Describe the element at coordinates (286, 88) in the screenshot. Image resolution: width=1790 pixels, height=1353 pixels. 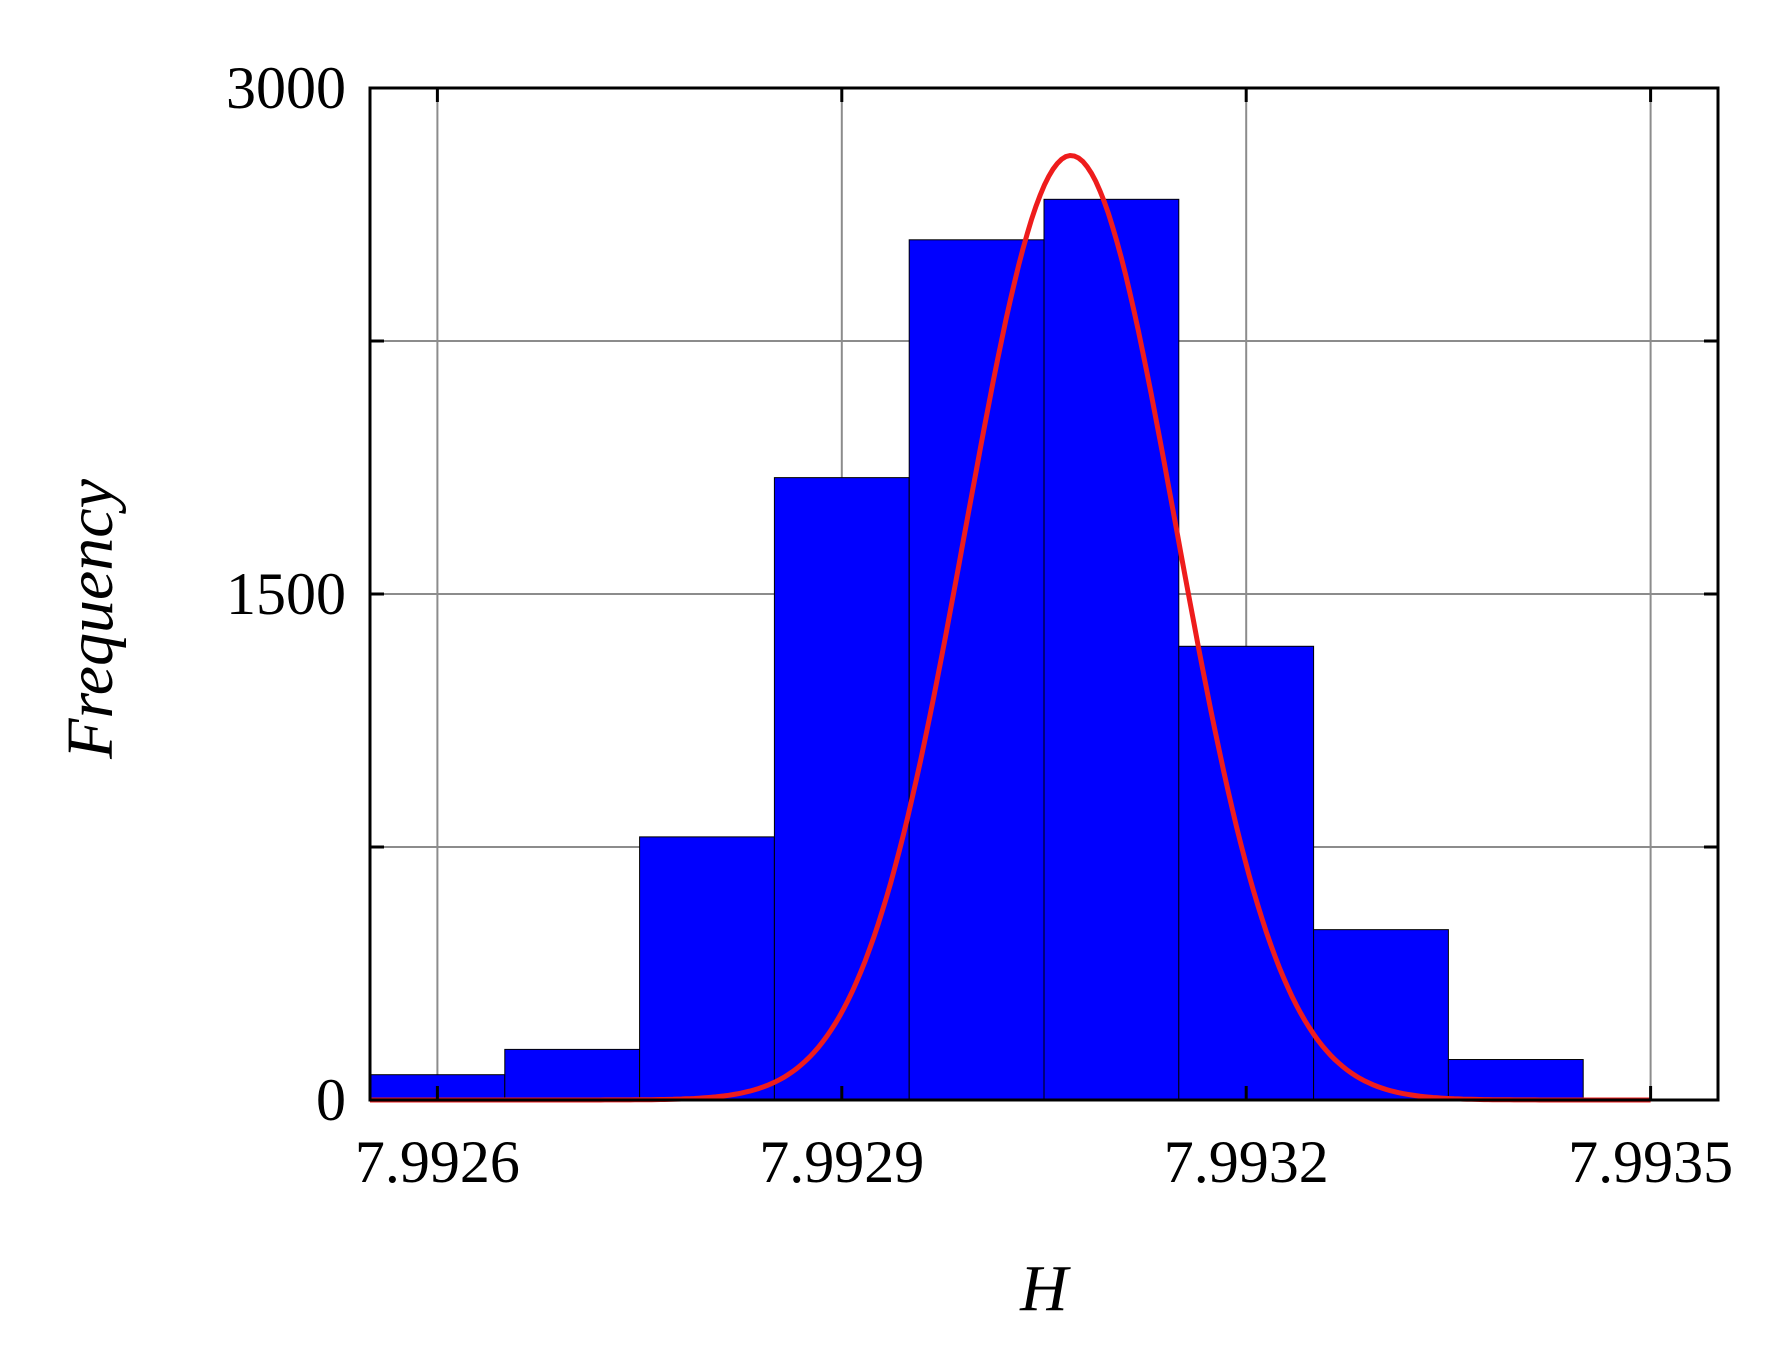
I see `y-tick-label: 3000` at that location.